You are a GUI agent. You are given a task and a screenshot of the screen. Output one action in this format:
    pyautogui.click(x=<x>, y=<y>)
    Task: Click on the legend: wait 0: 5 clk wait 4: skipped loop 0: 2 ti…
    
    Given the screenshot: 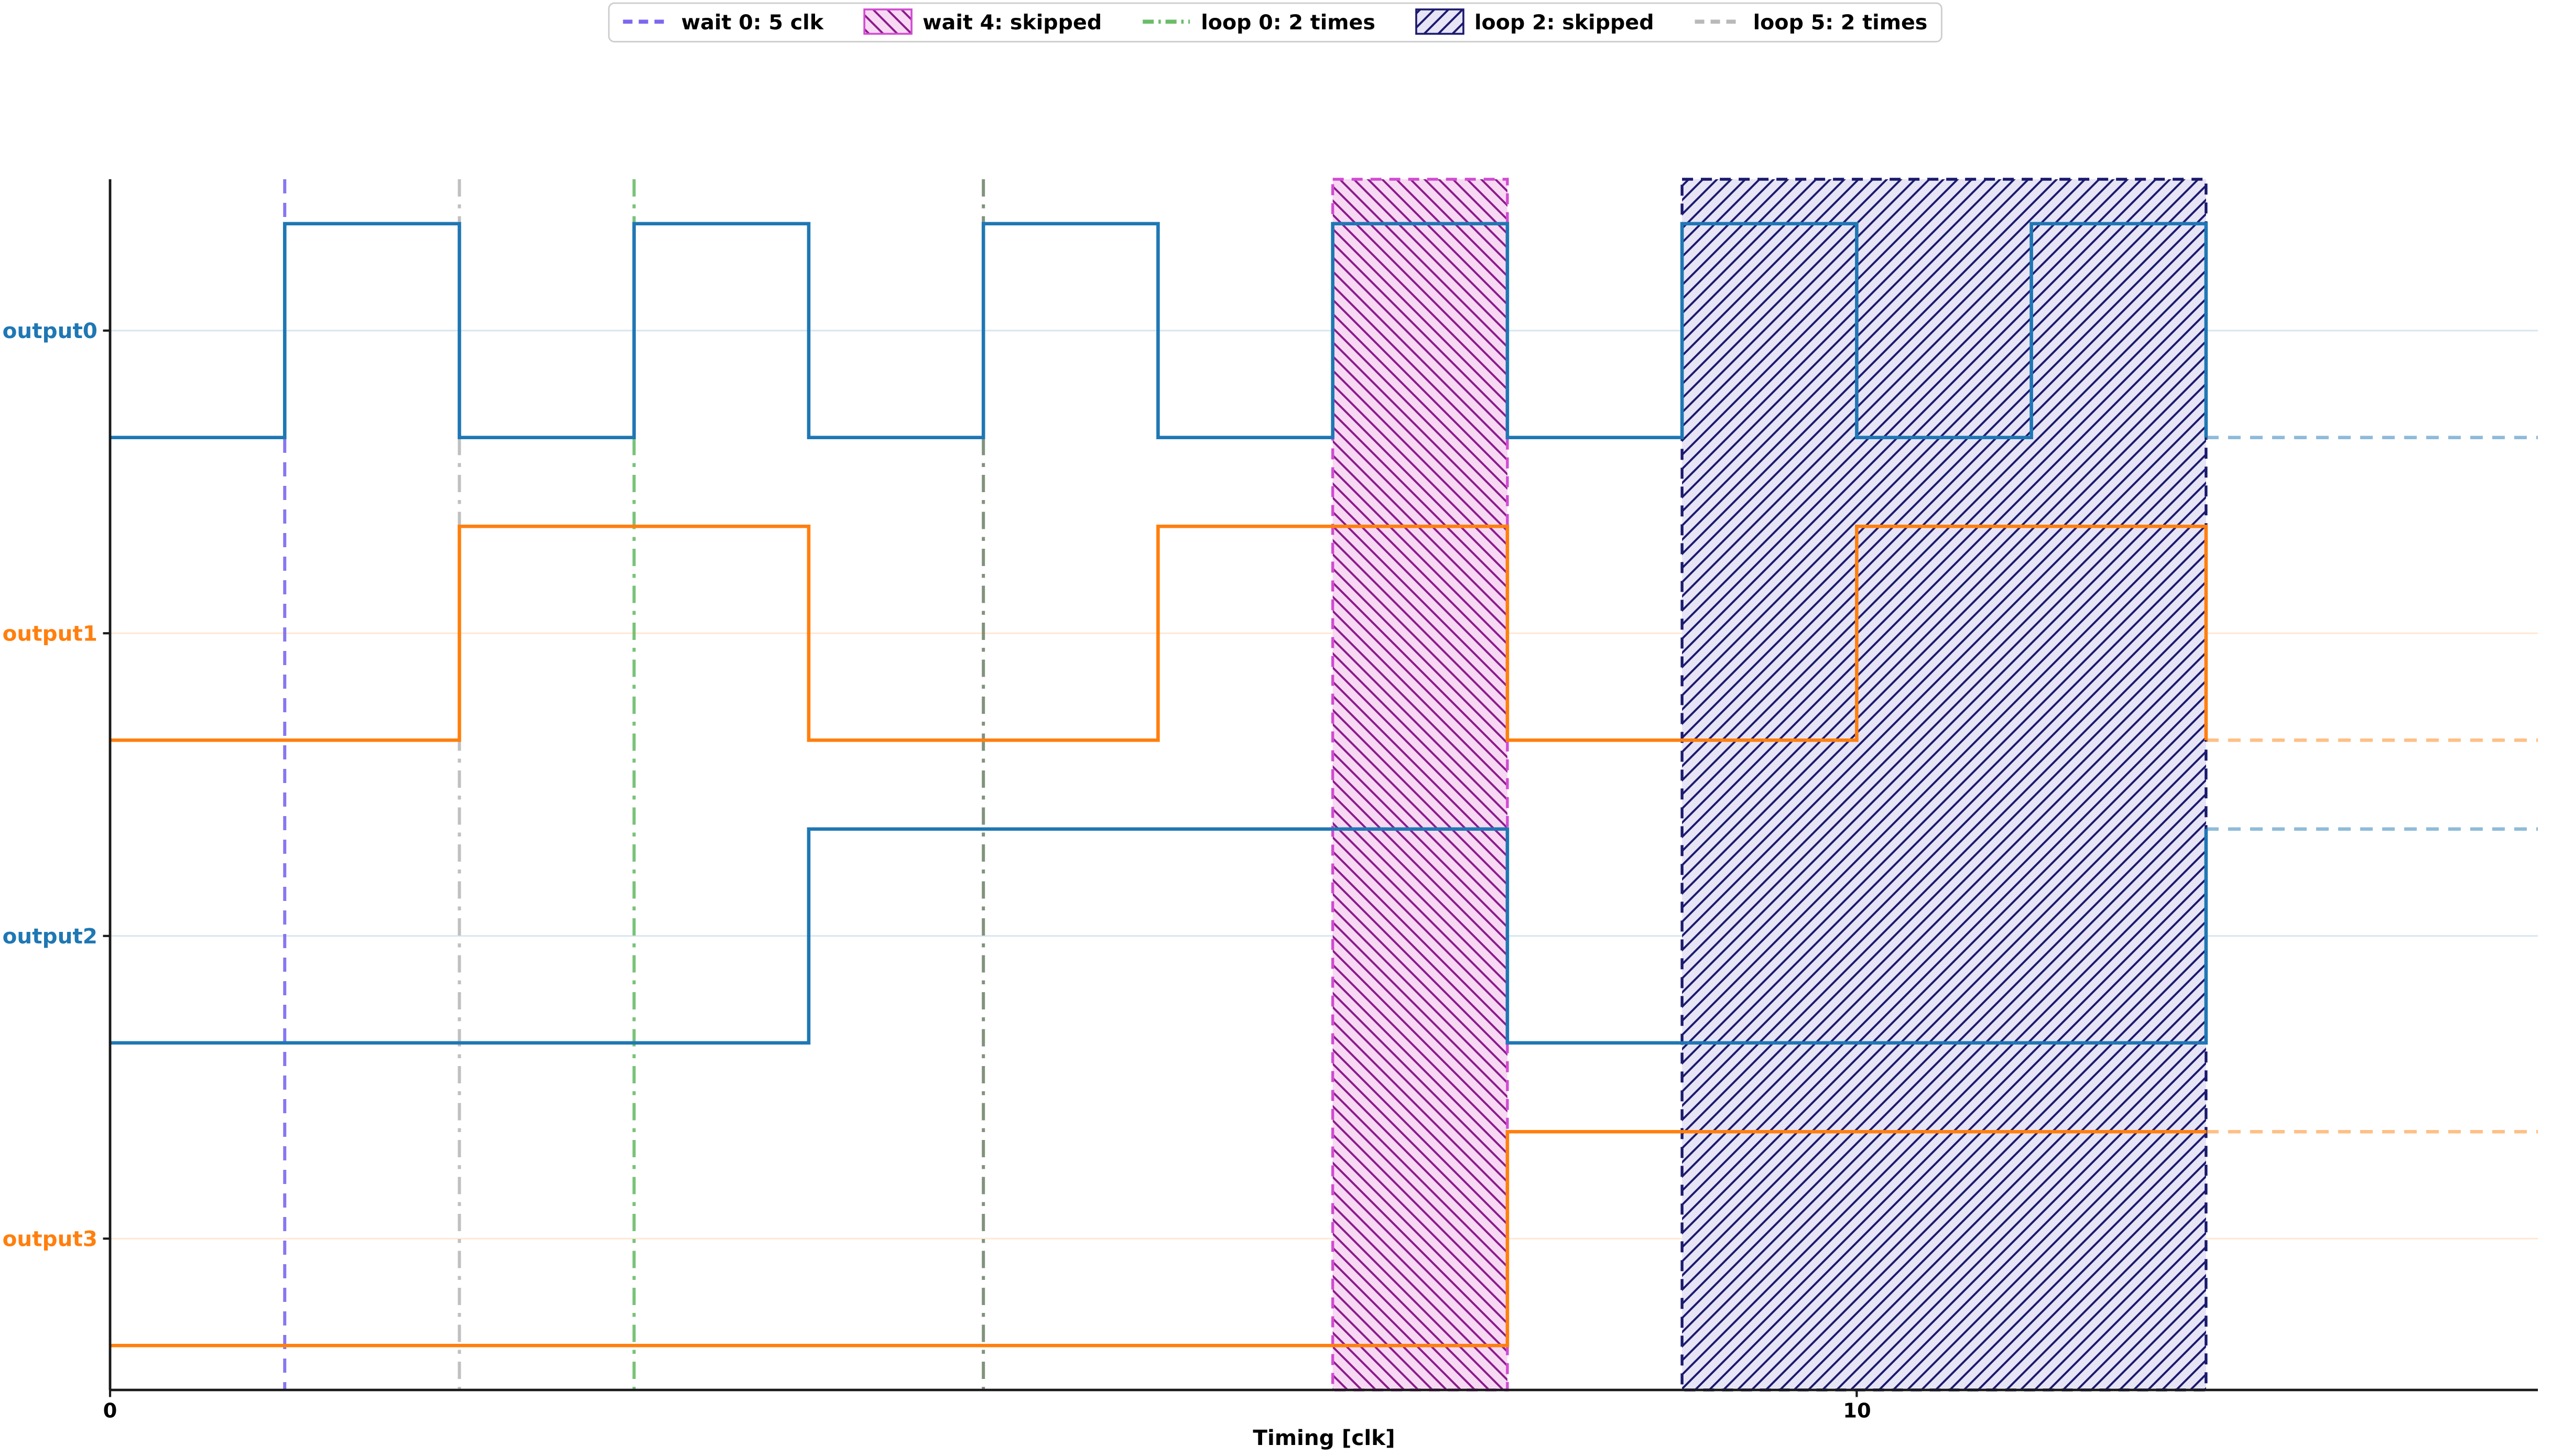 What is the action you would take?
    pyautogui.click(x=1275, y=22)
    